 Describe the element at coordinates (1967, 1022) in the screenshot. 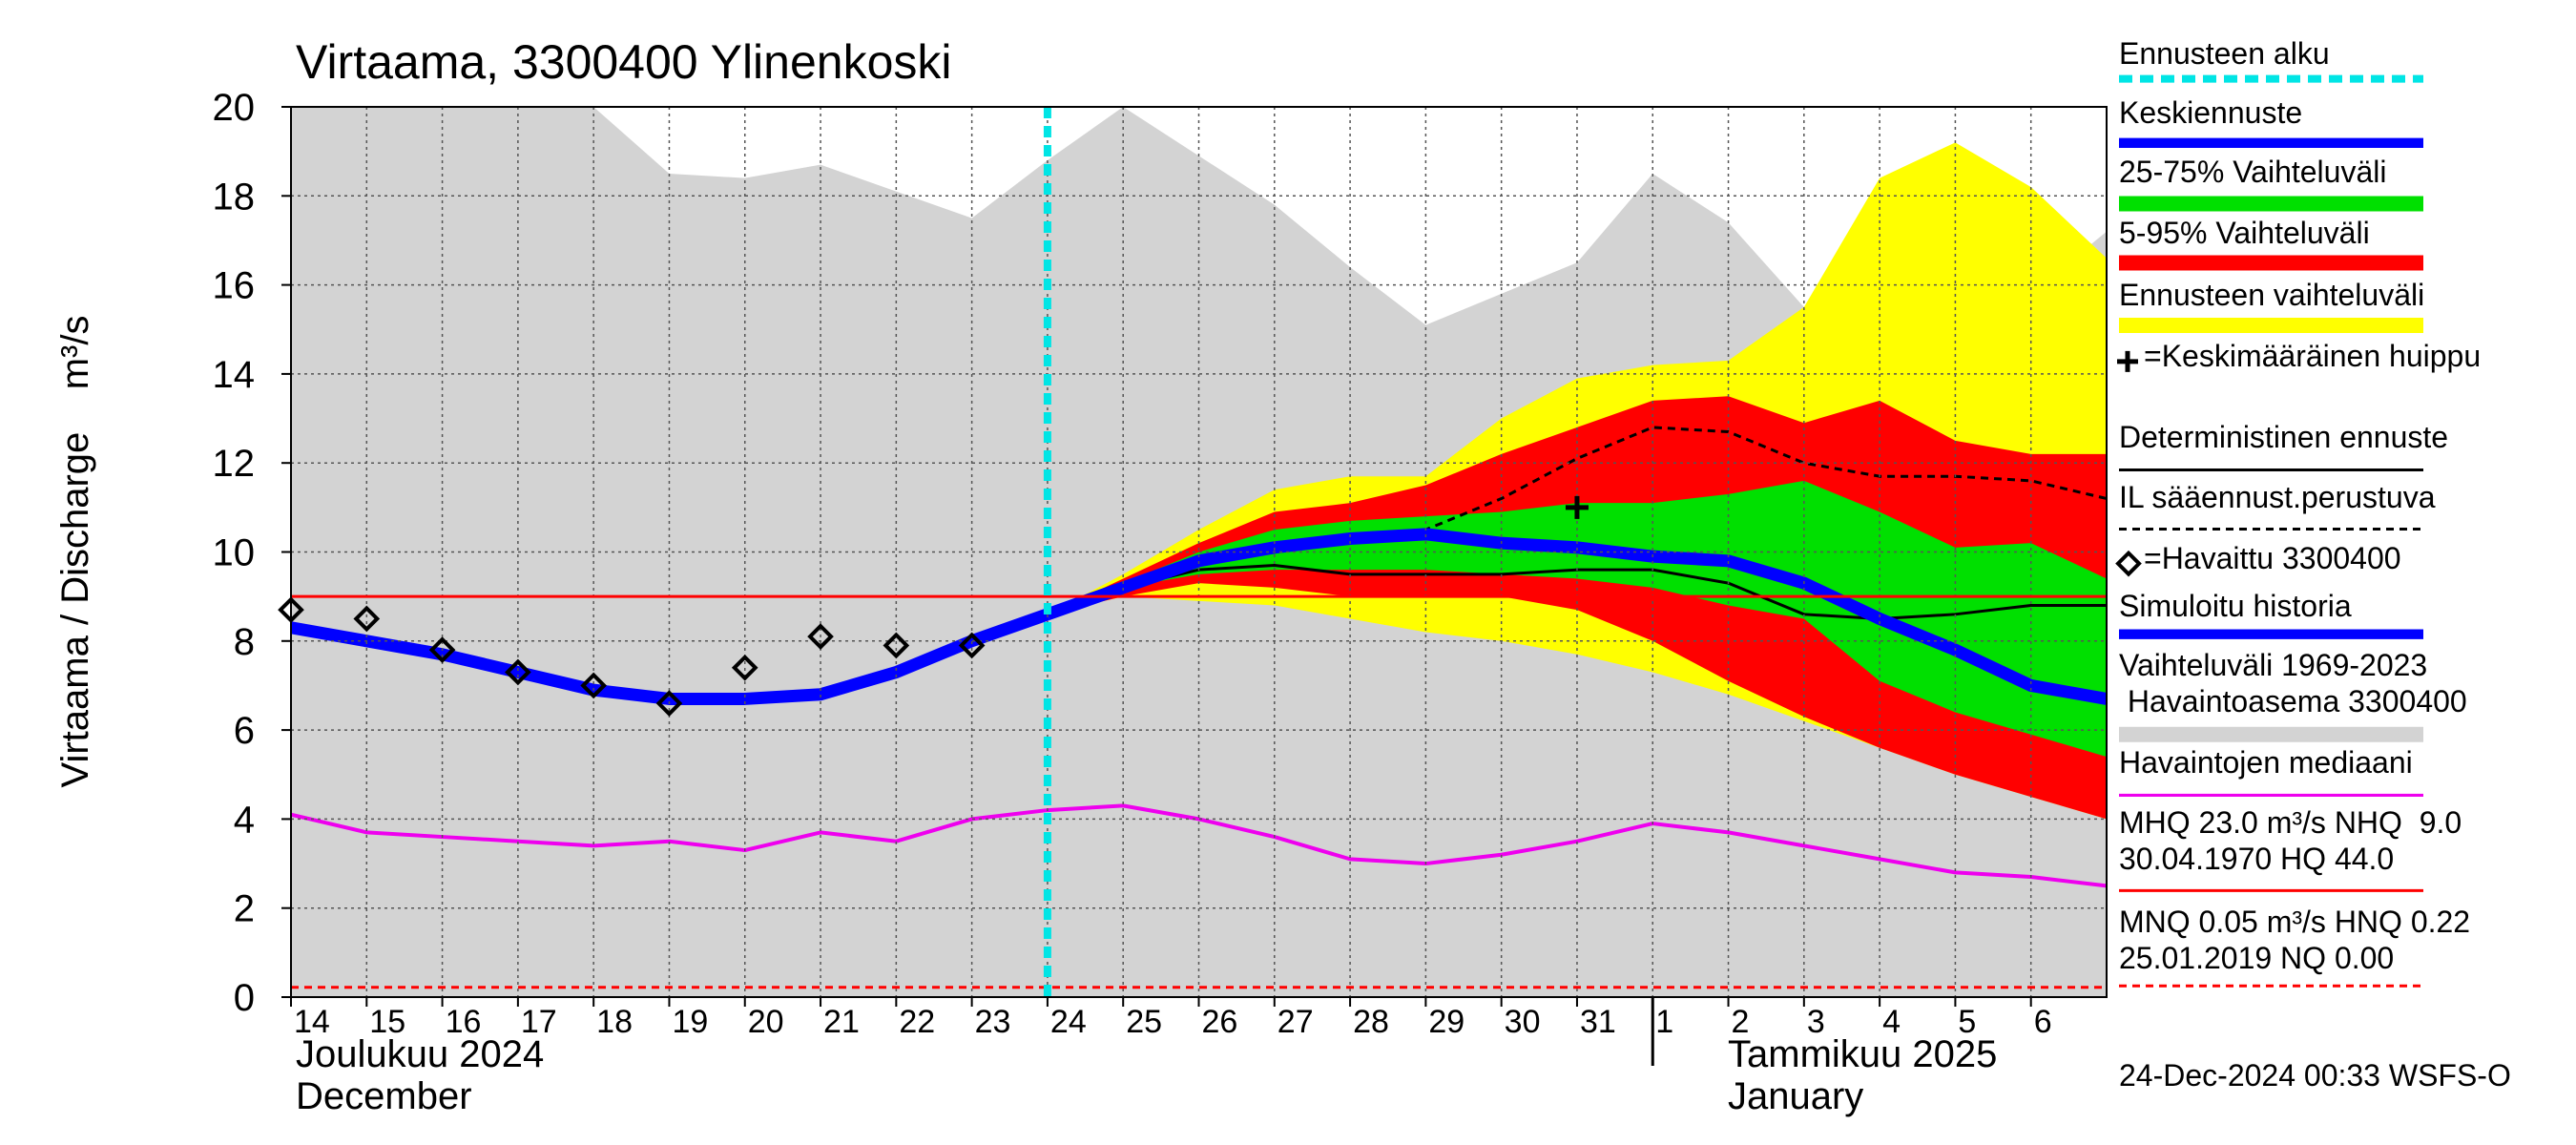

I see `x-tick-label: 5` at that location.